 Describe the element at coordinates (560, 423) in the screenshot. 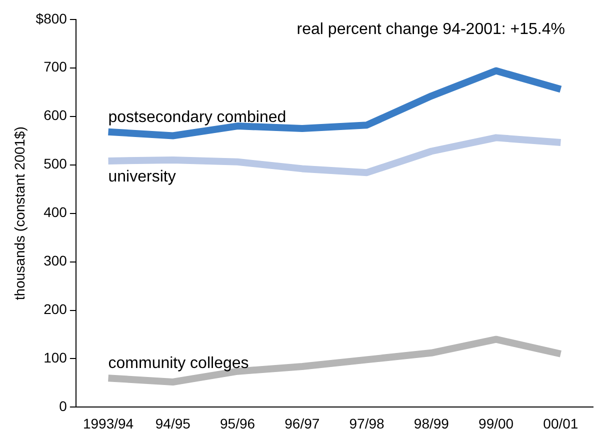

I see `x-tick-label: 00/01` at that location.